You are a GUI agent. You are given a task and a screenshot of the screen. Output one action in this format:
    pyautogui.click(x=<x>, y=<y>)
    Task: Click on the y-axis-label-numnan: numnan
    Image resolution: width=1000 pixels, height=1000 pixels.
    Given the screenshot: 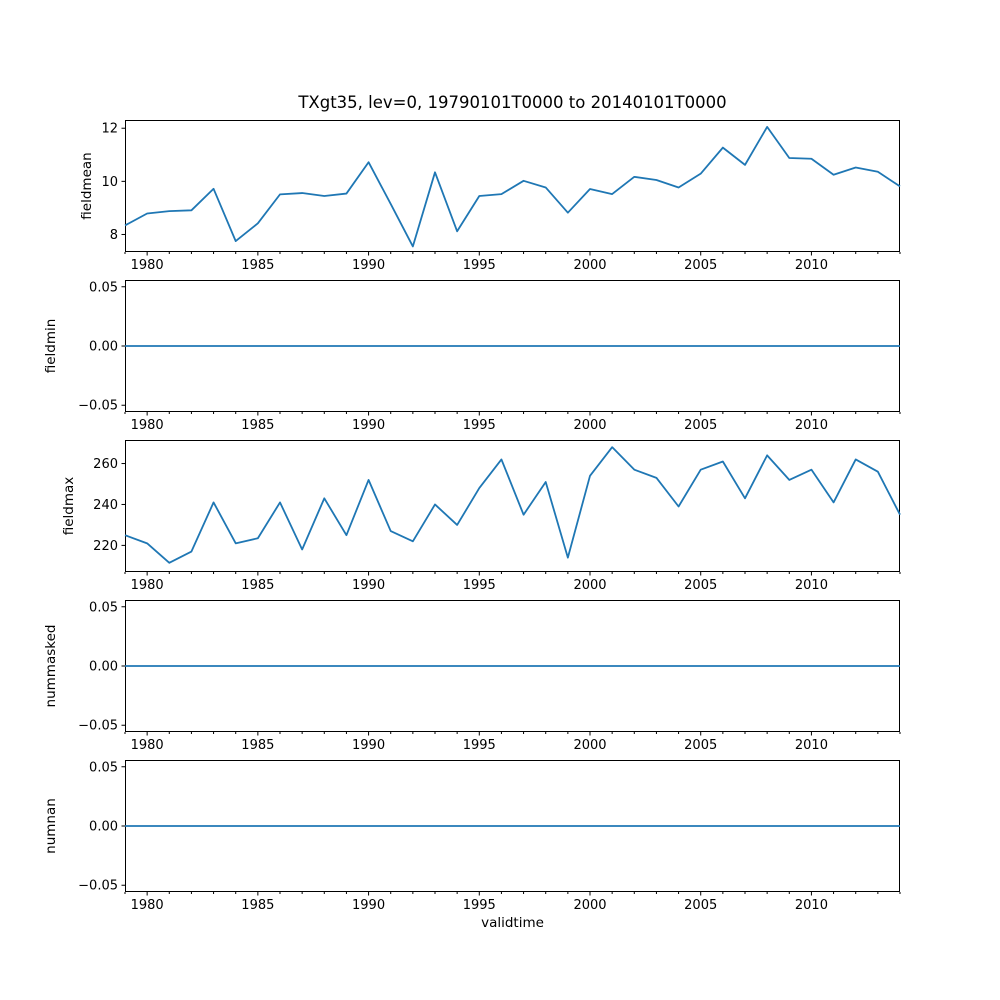 What is the action you would take?
    pyautogui.click(x=51, y=826)
    